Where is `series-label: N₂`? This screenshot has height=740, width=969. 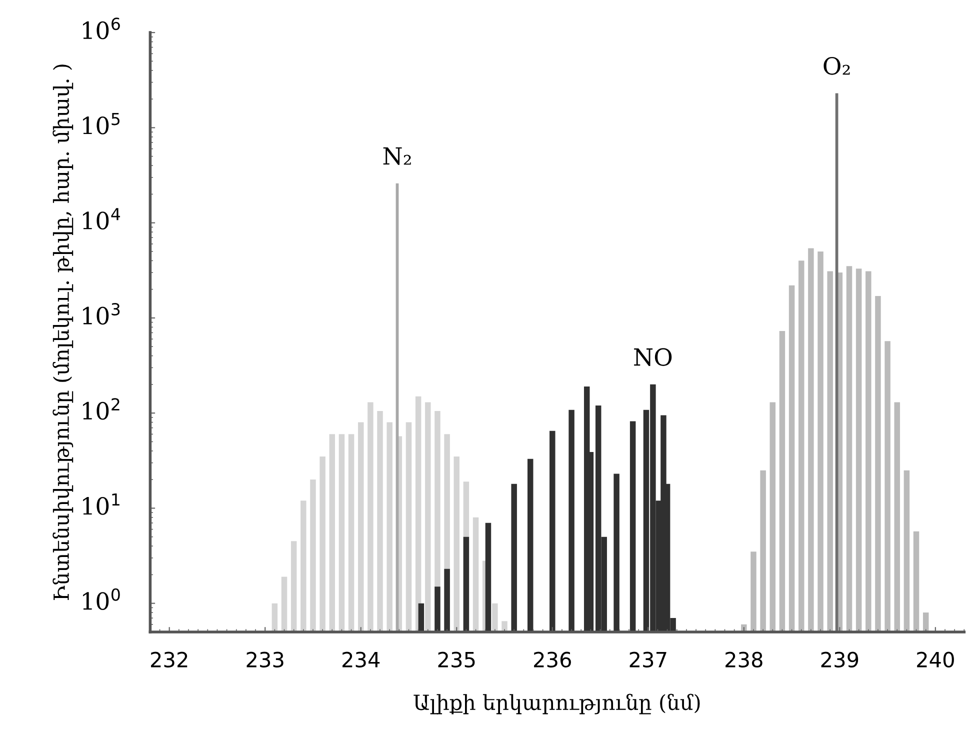
series-label: N₂ is located at coordinates (397, 156).